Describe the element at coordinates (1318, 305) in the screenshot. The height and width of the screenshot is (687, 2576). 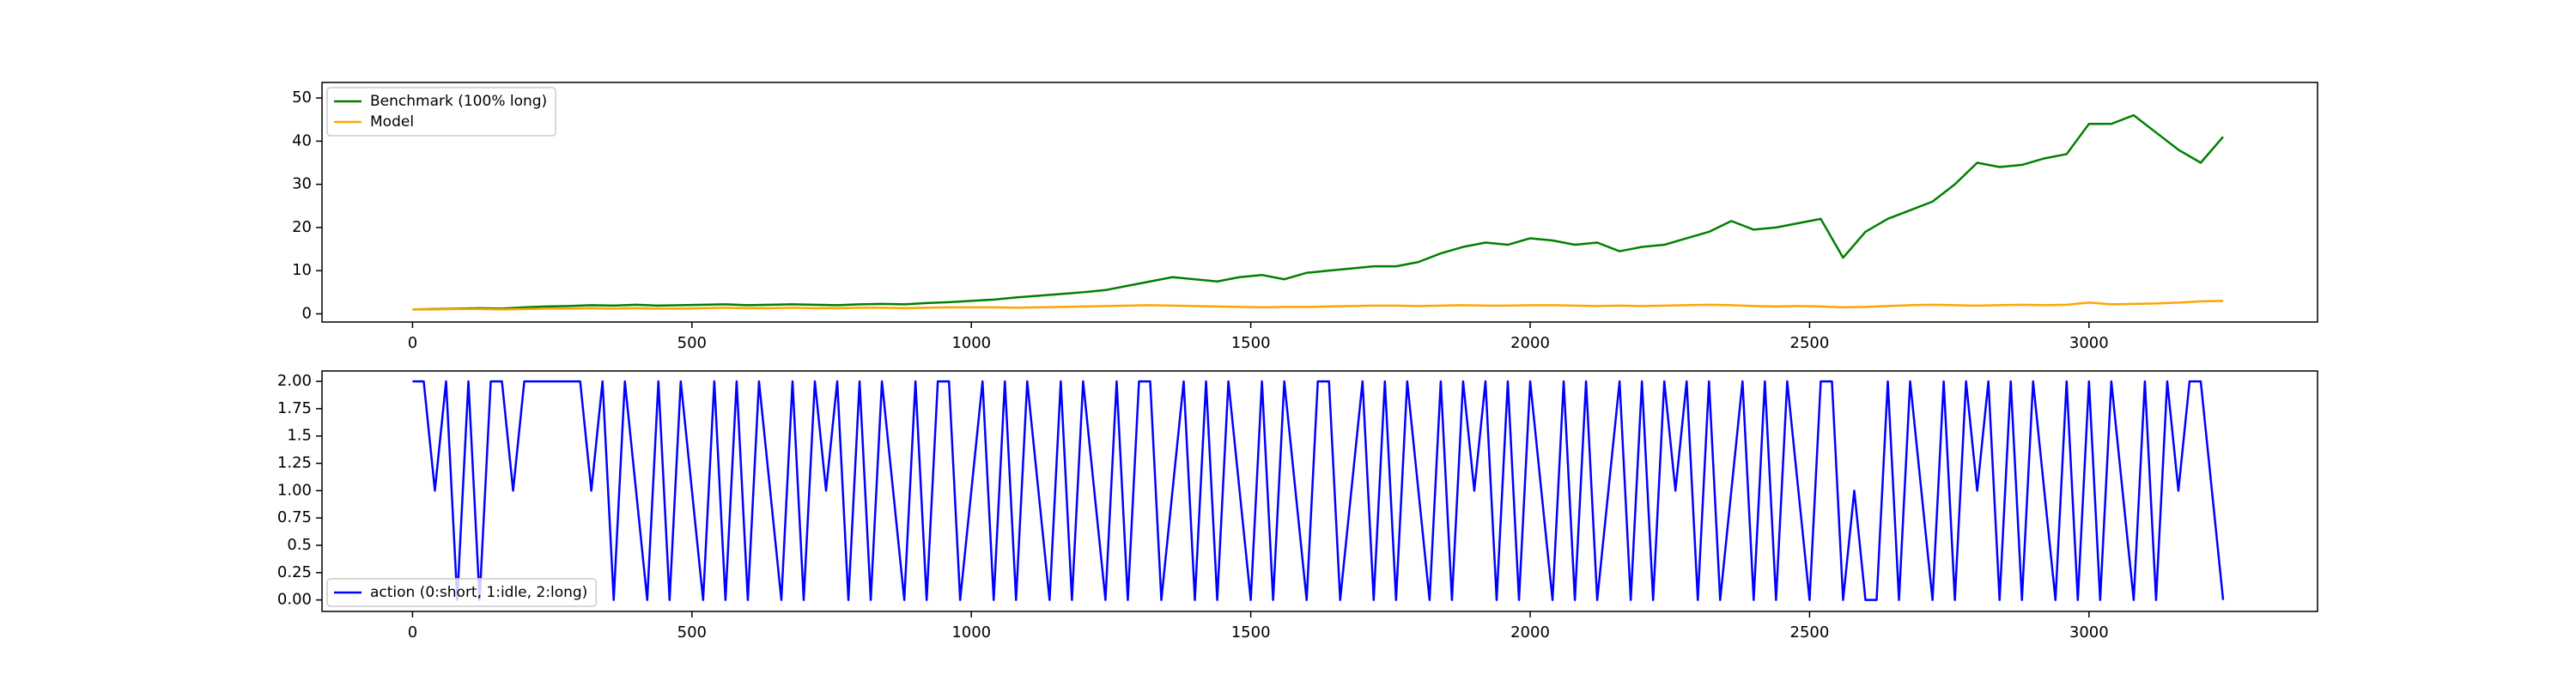
I see `series-line` at that location.